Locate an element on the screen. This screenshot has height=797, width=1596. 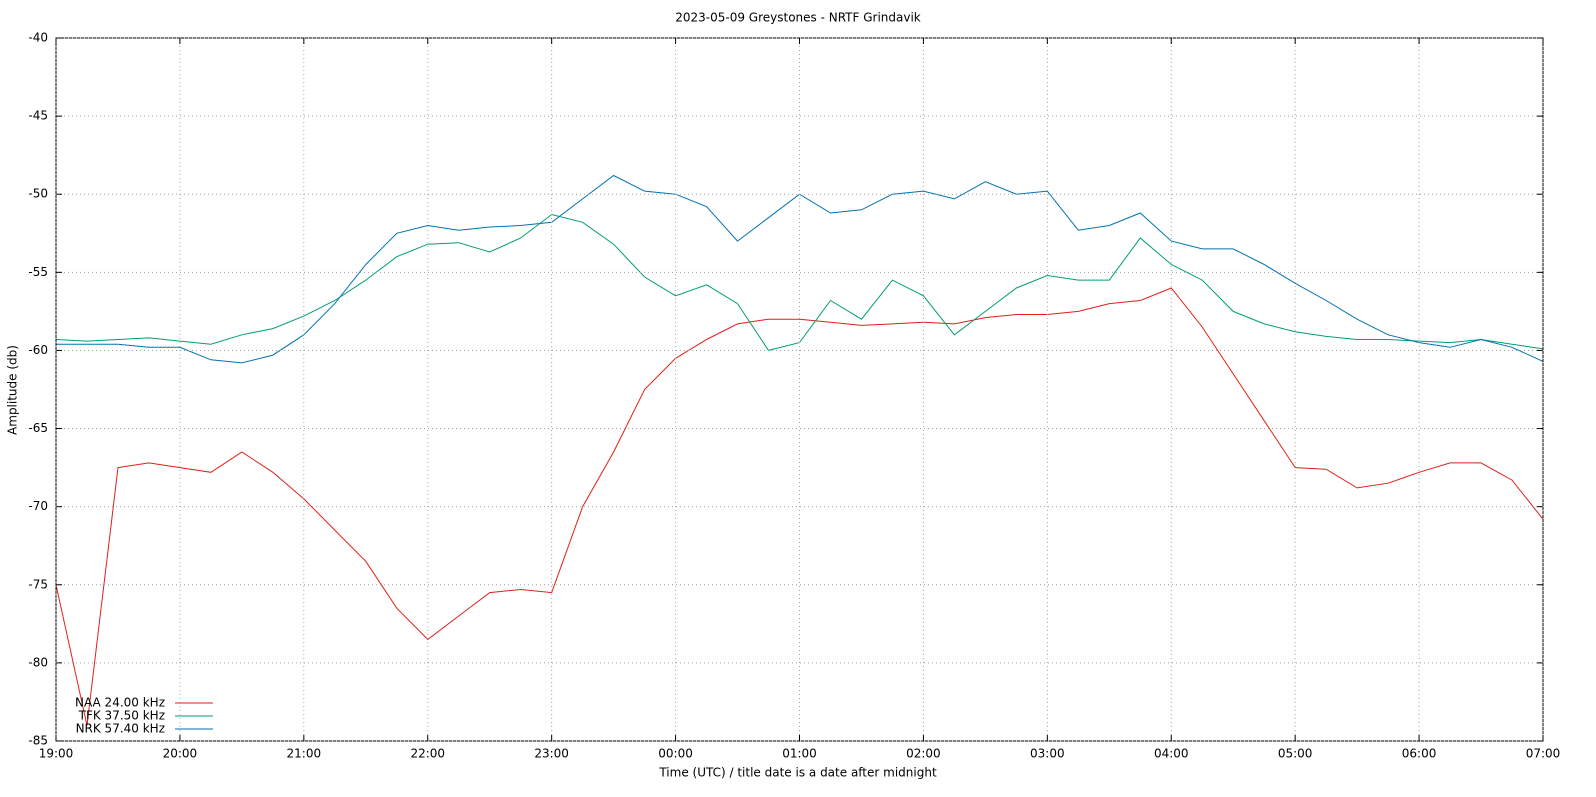
x-tick-label: 21:00 is located at coordinates (304, 754).